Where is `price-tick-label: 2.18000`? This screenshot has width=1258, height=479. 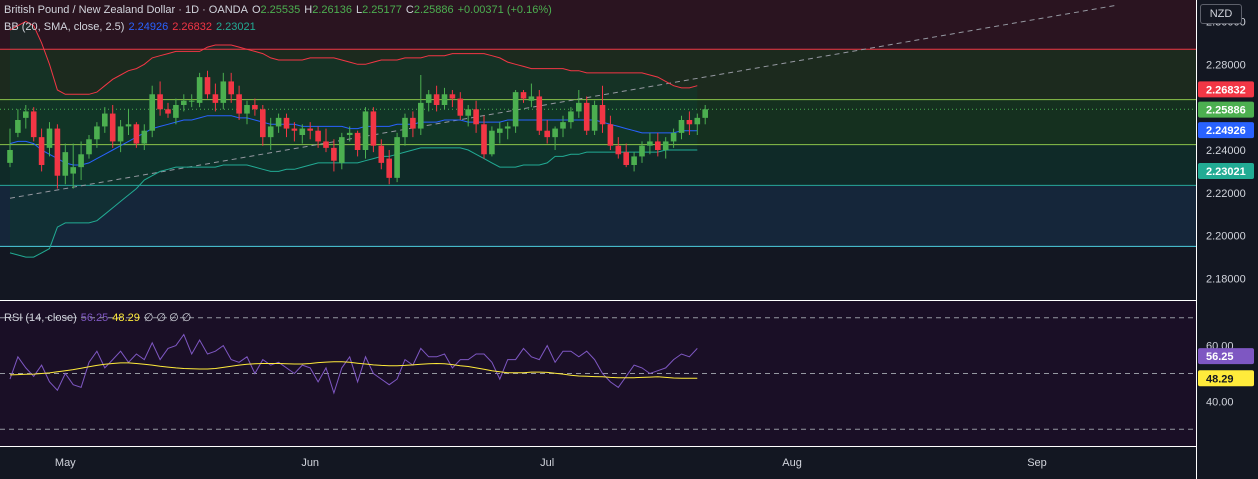 price-tick-label: 2.18000 is located at coordinates (1226, 280).